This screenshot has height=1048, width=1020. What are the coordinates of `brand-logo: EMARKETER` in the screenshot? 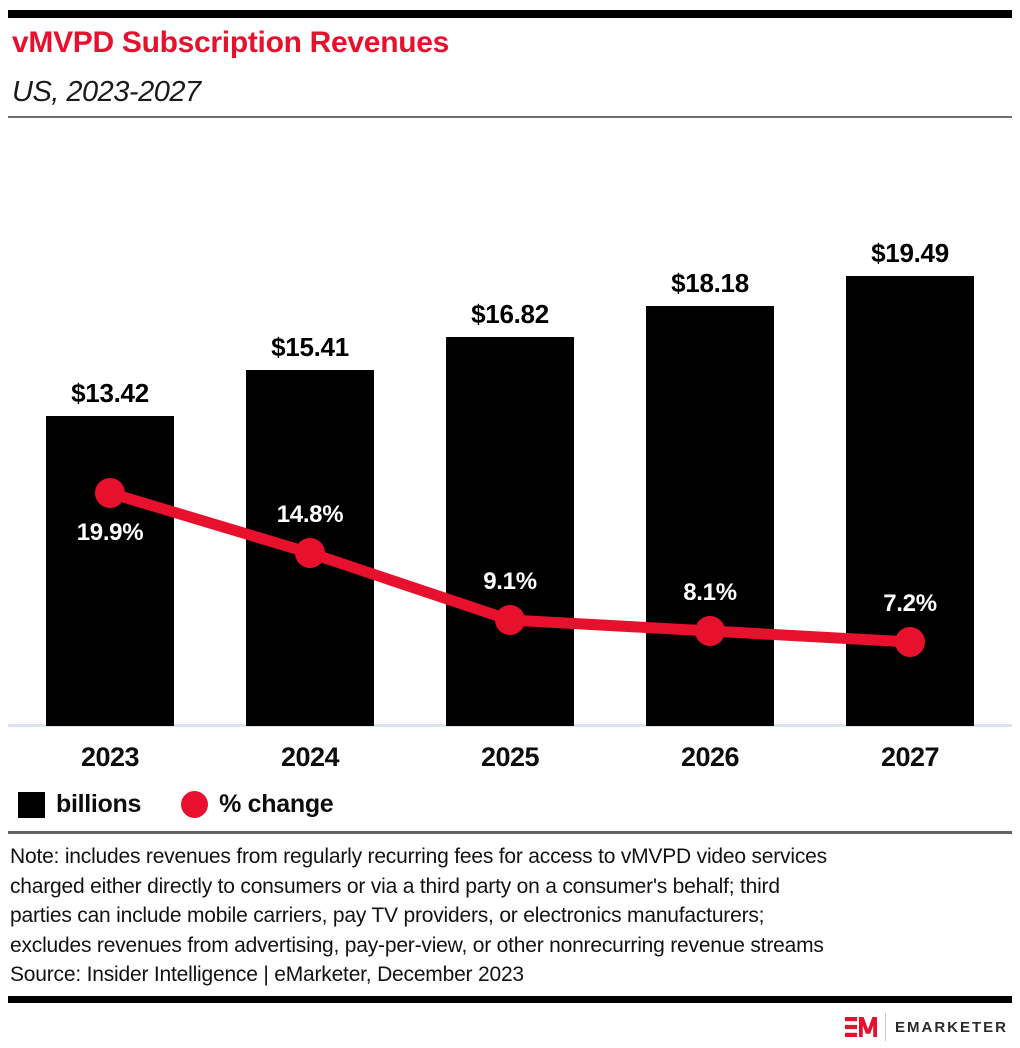 It's located at (926, 1027).